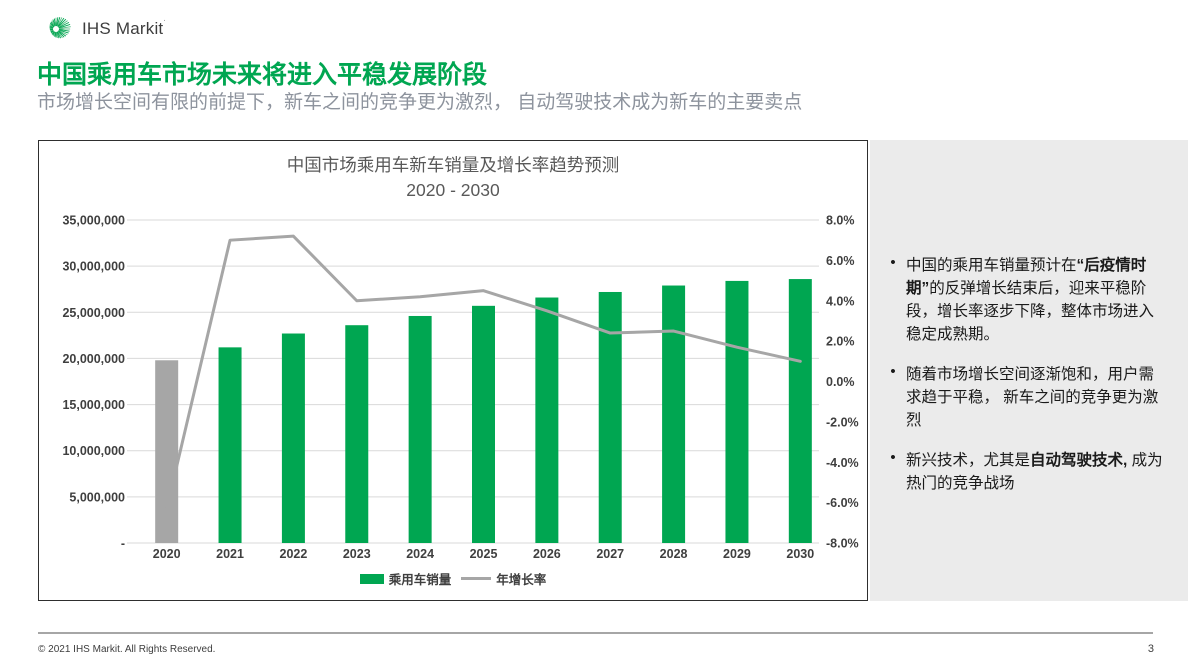 This screenshot has height=669, width=1190. What do you see at coordinates (674, 414) in the screenshot?
I see `bar-2028` at bounding box center [674, 414].